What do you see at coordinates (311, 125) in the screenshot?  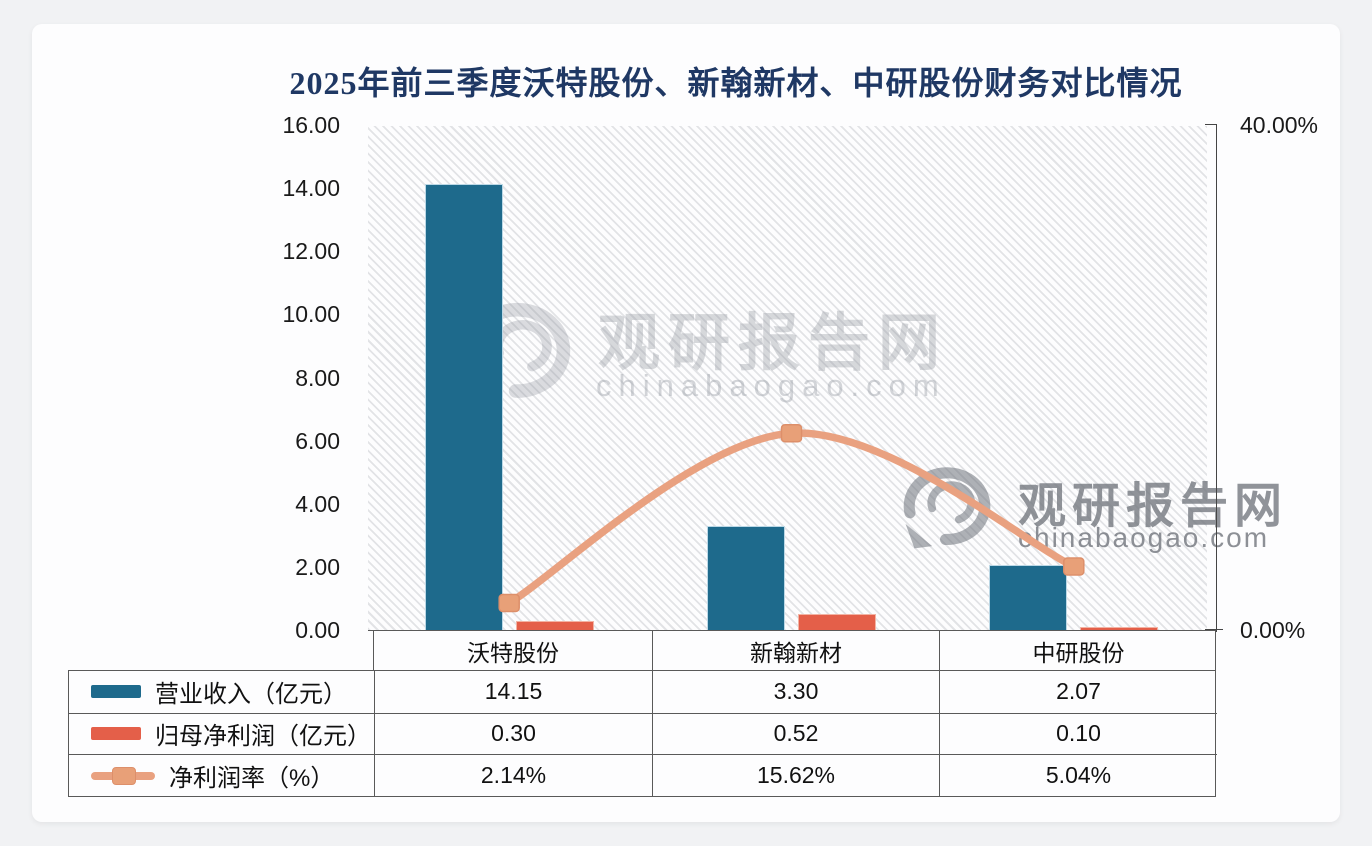 I see `left-axis-tick: 16.00` at bounding box center [311, 125].